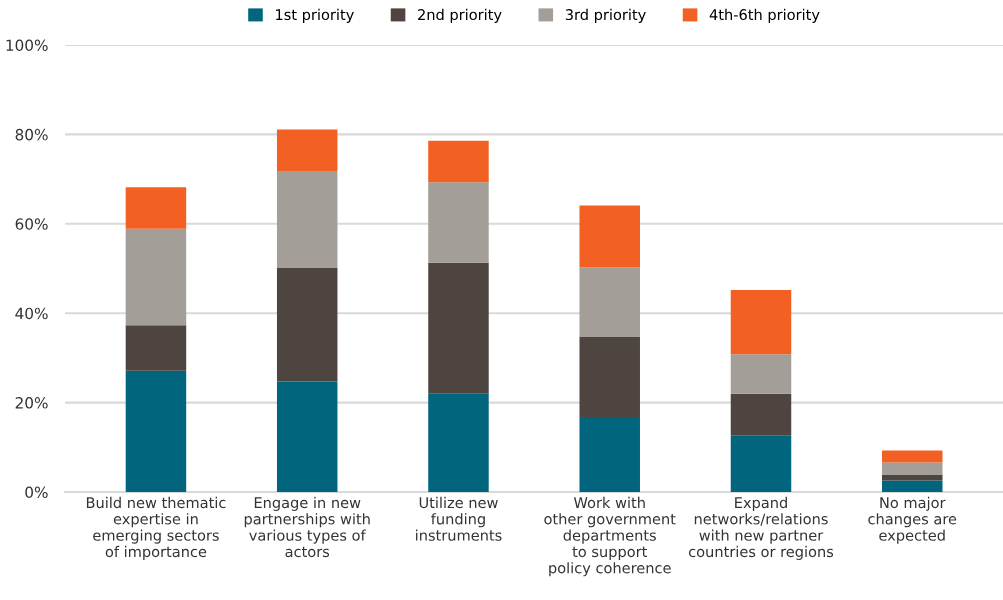 This screenshot has height=600, width=1003. What do you see at coordinates (605, 15) in the screenshot?
I see `legend-label: 3rd priority` at bounding box center [605, 15].